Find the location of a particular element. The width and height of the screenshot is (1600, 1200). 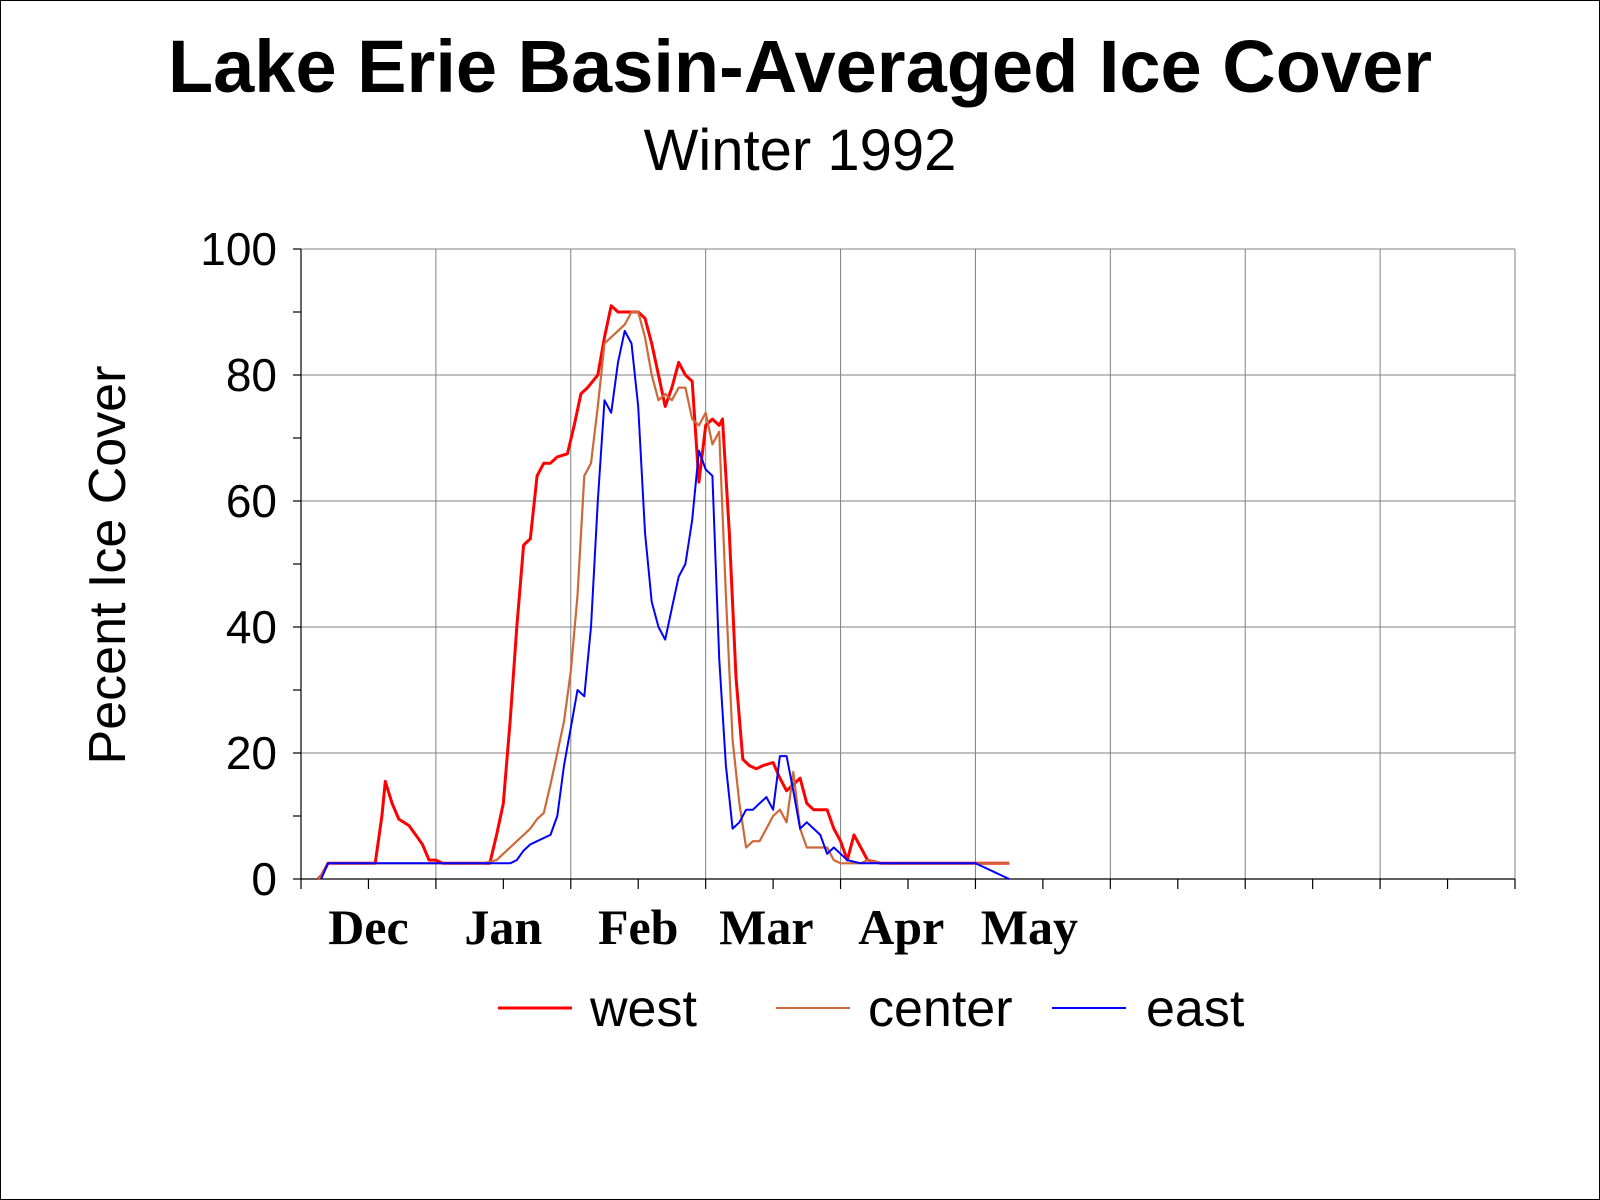

x-tick-label: Feb is located at coordinates (638, 927).